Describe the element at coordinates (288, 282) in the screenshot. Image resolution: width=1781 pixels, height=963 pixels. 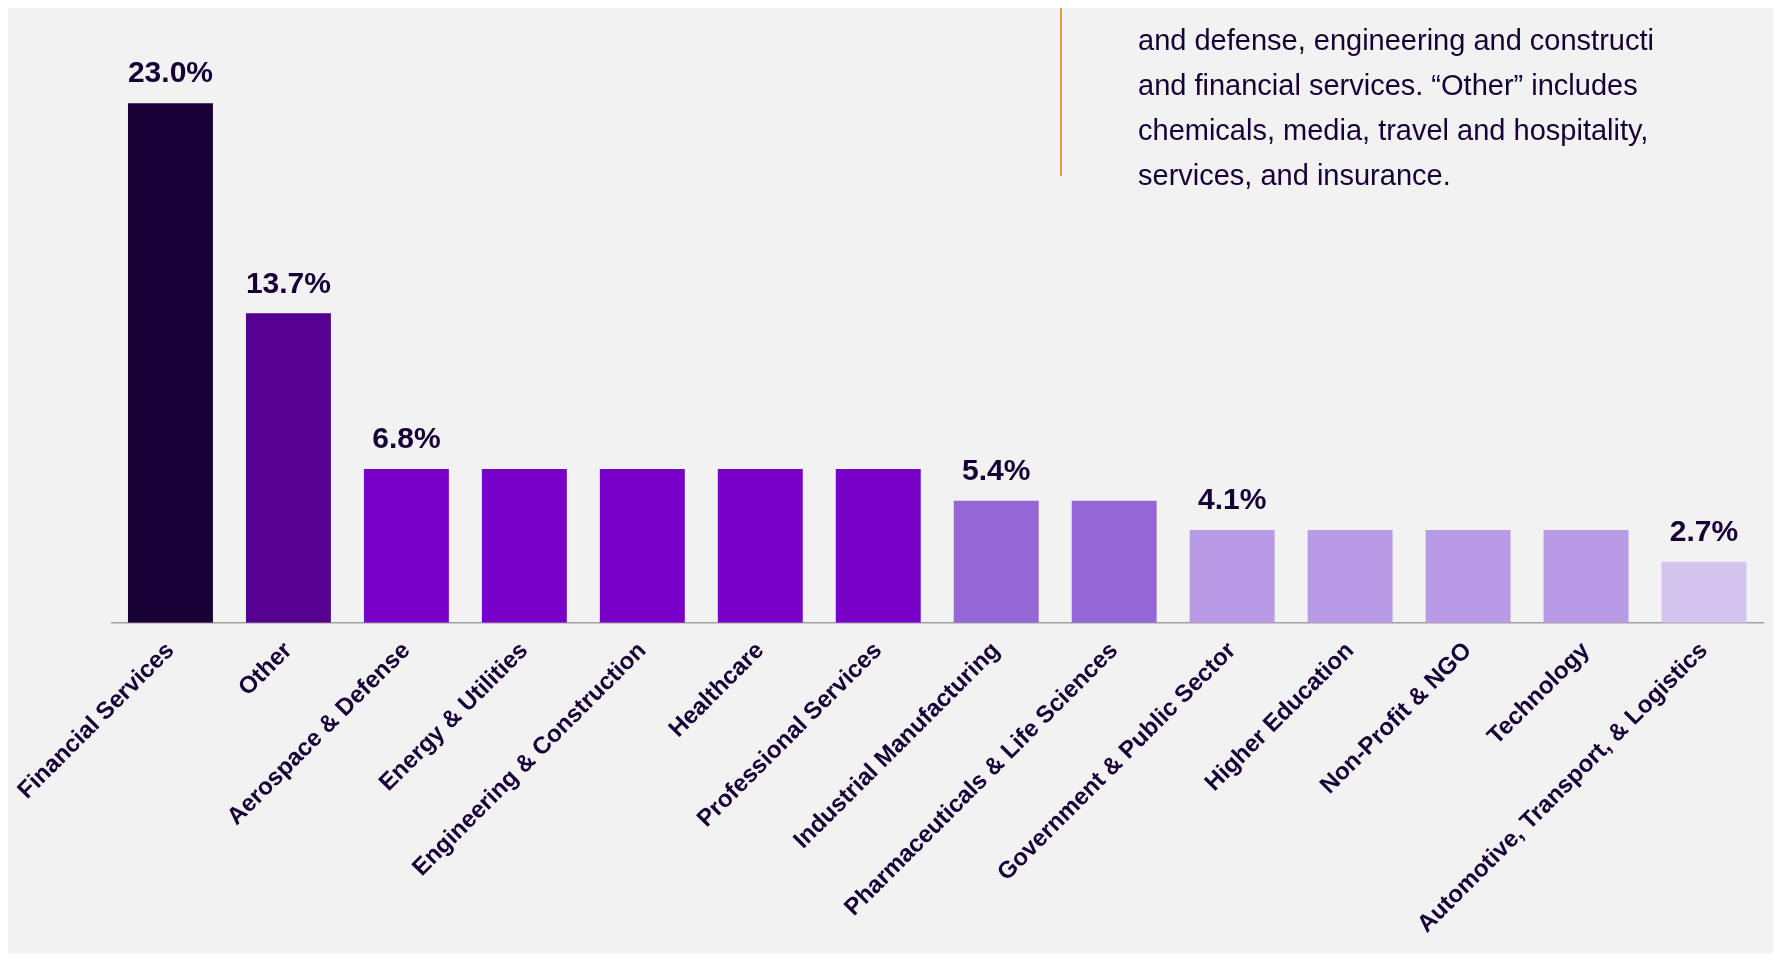
I see `data-label: 13.7%` at that location.